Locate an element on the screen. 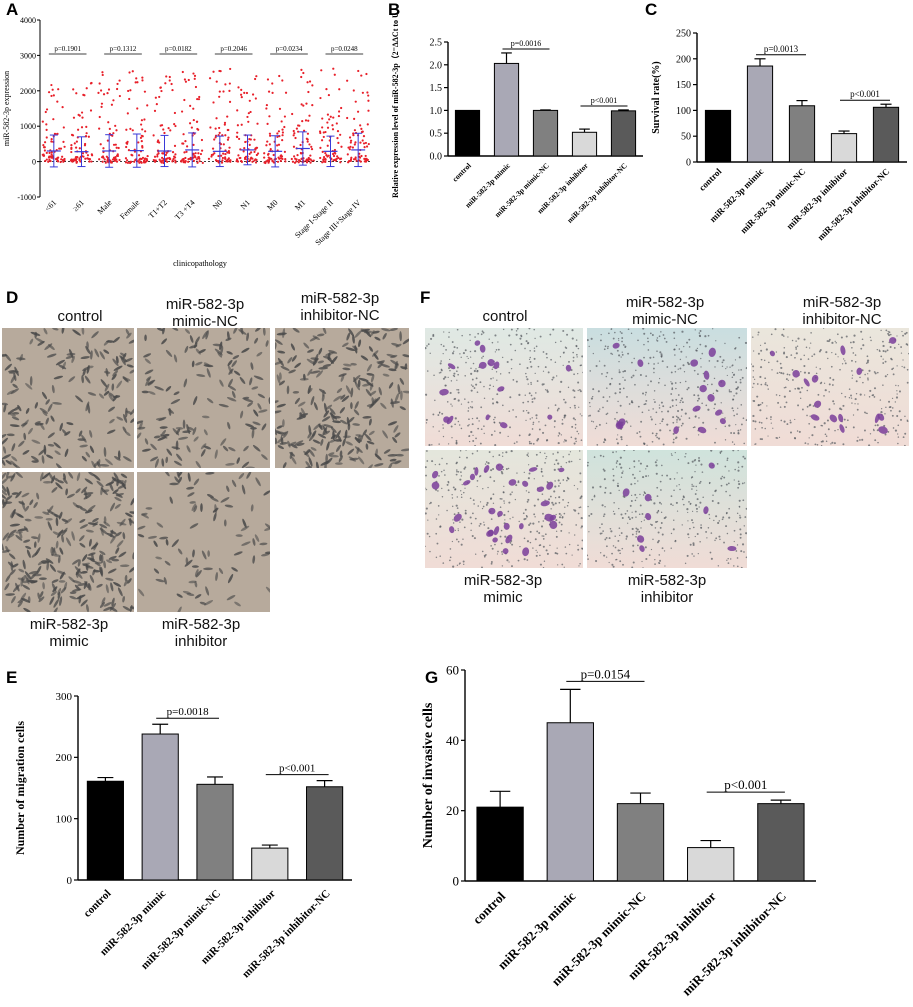 Image resolution: width=913 pixels, height=1007 pixels. y-tick-label: 100 is located at coordinates (64, 820).